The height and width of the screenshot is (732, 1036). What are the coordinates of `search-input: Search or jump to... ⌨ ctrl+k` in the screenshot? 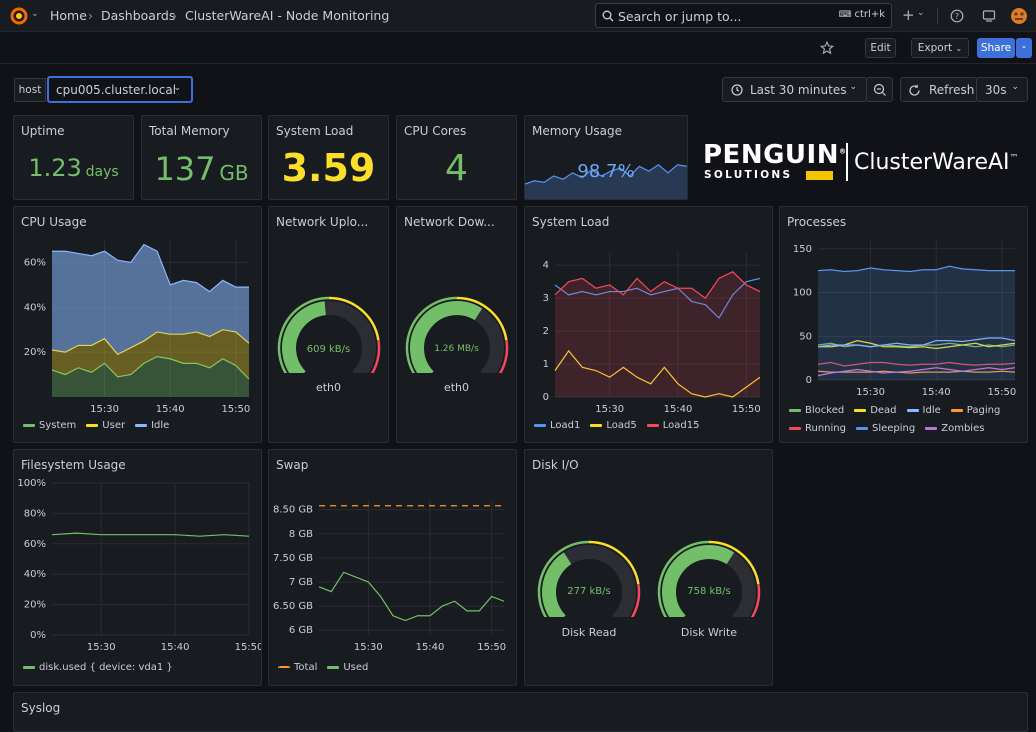 It's located at (743, 15).